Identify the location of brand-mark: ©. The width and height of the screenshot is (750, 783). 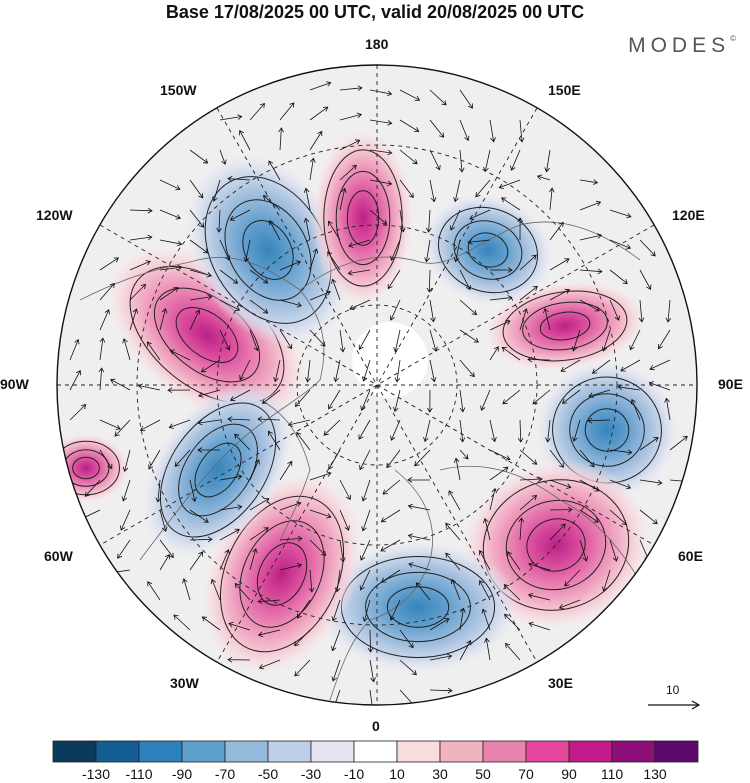
(733, 38).